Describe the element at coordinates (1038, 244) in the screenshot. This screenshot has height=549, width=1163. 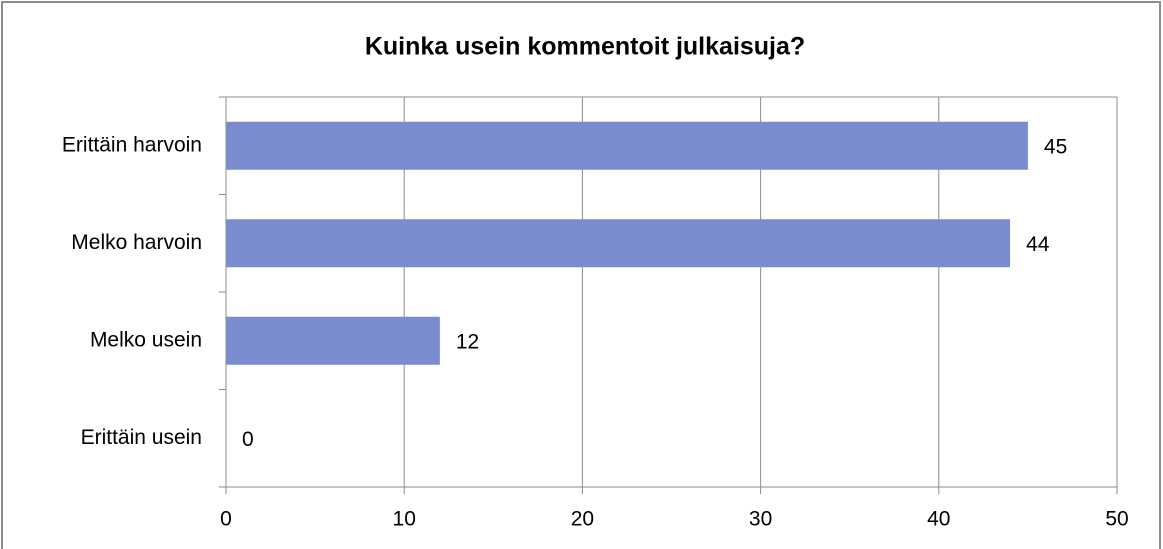
I see `data-label: 44` at that location.